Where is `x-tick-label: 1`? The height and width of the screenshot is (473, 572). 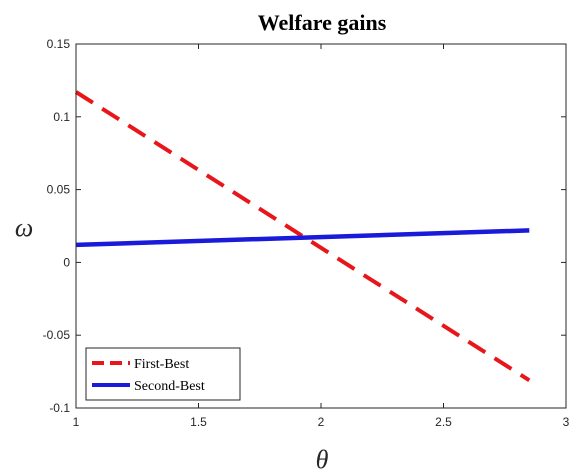 x-tick-label: 1 is located at coordinates (76, 422).